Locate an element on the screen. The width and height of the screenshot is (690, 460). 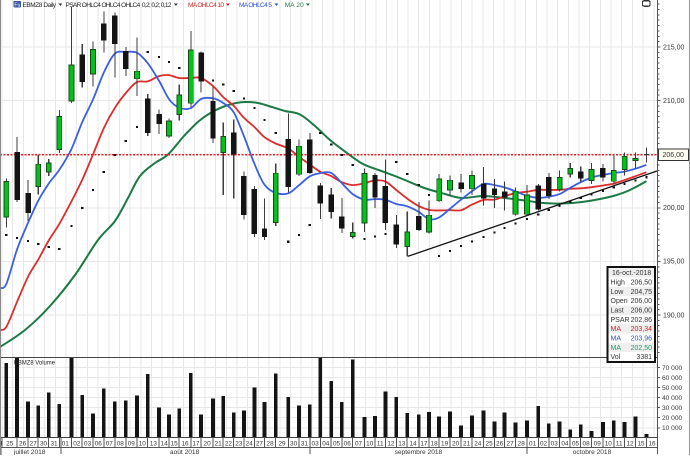
svg-text: 23 is located at coordinates (239, 443).